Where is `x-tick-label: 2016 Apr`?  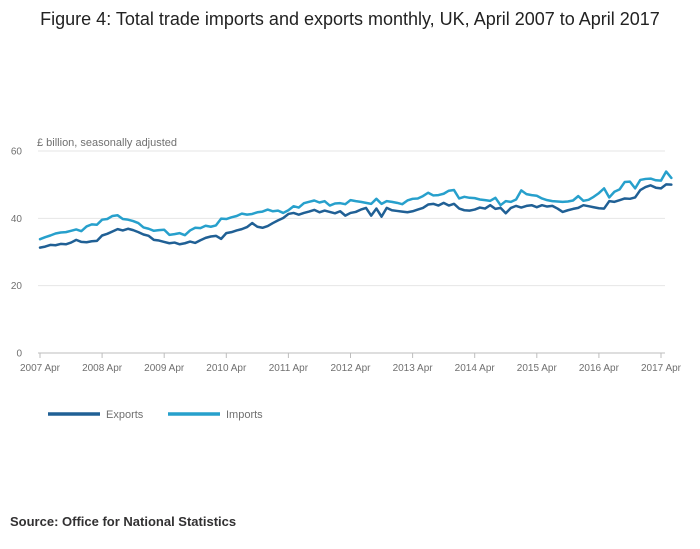 x-tick-label: 2016 Apr is located at coordinates (599, 368).